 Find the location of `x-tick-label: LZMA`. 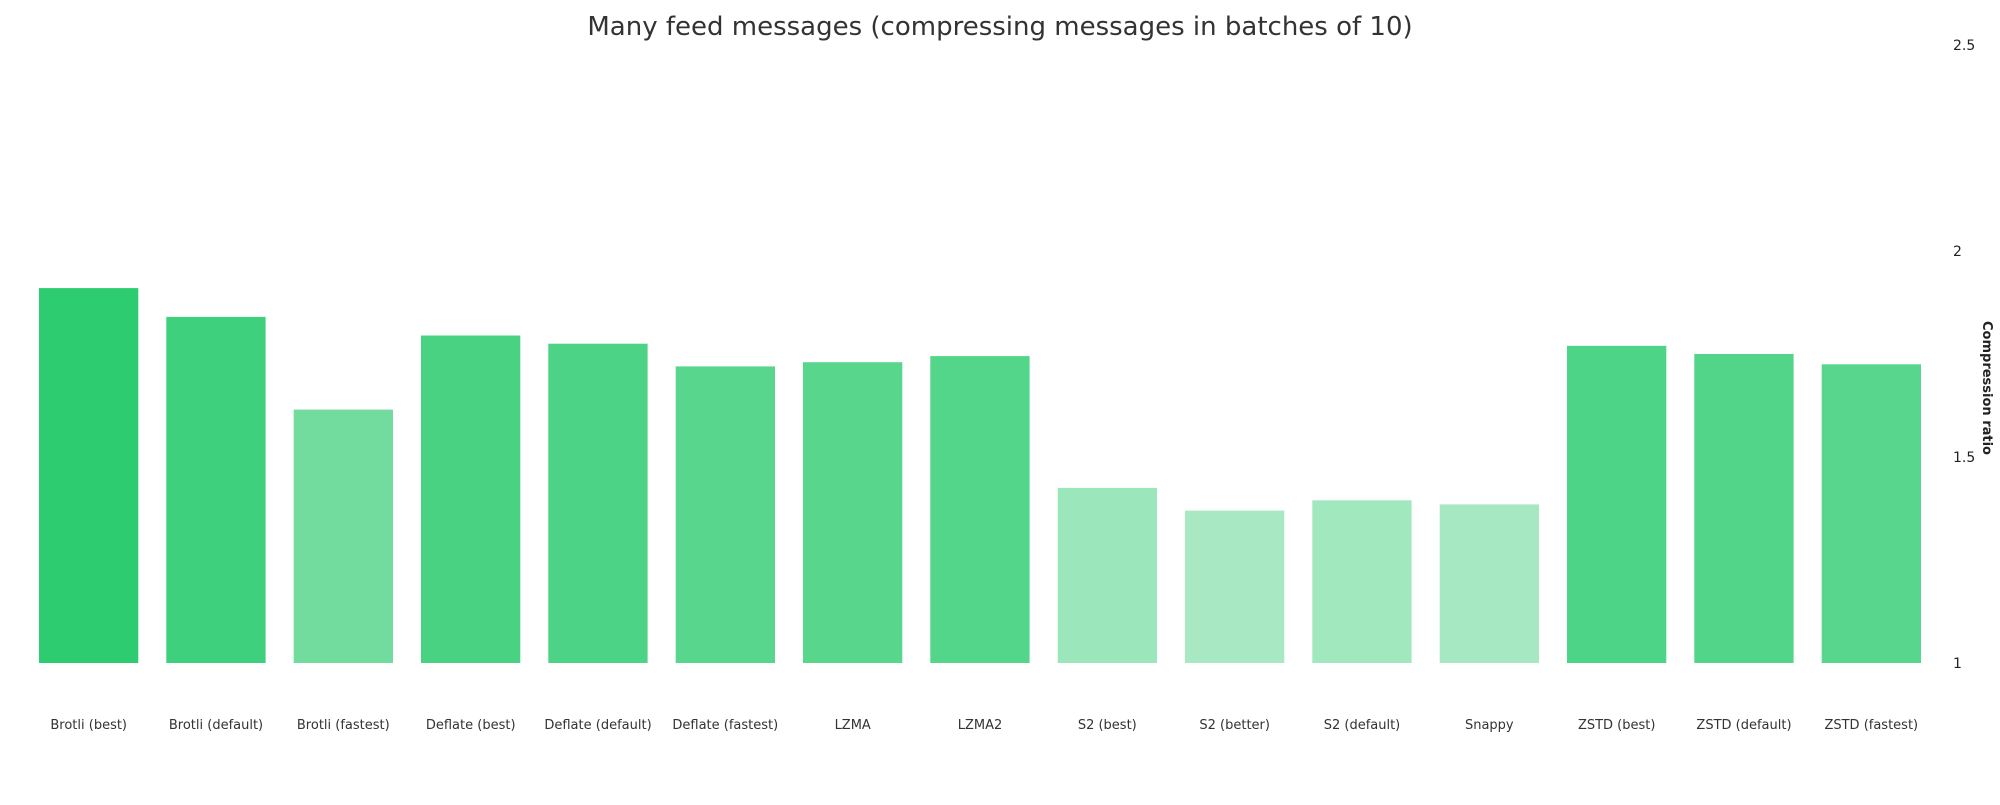

x-tick-label: LZMA is located at coordinates (853, 725).